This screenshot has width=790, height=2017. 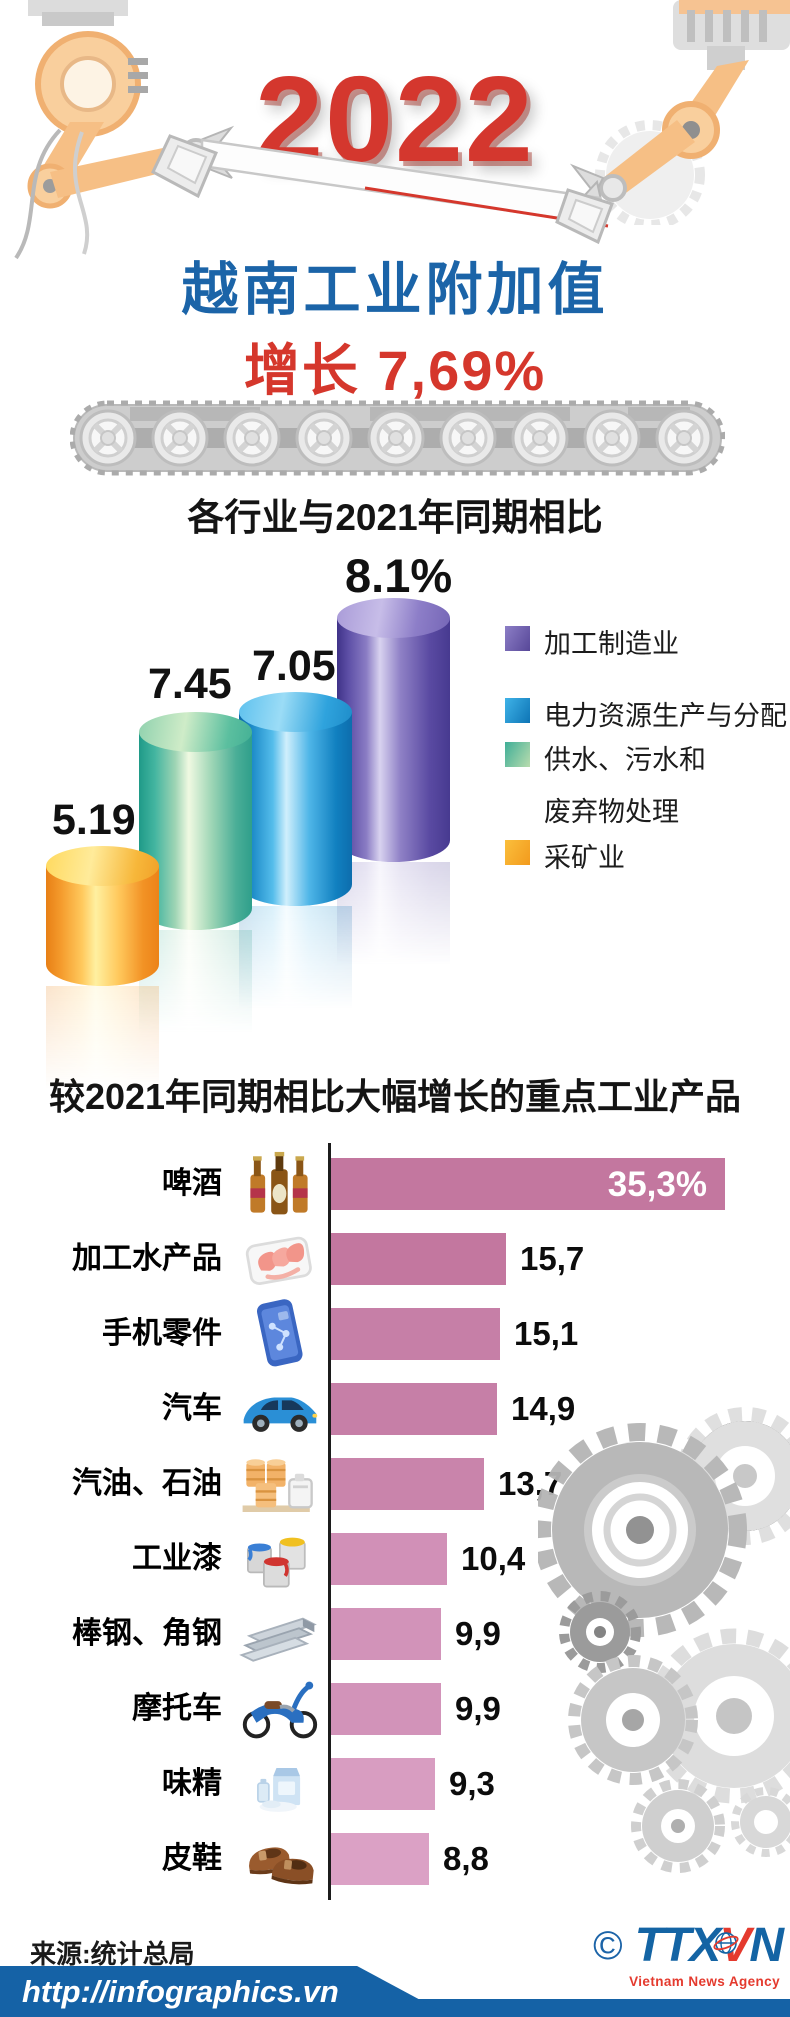 What do you see at coordinates (102, 981) in the screenshot?
I see `cylinder-mining` at bounding box center [102, 981].